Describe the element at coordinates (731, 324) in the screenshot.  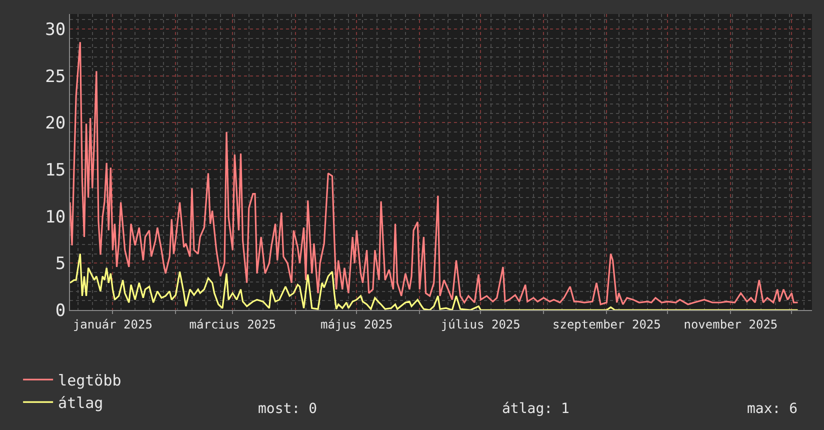
I see `x-tick-label: november 2025` at that location.